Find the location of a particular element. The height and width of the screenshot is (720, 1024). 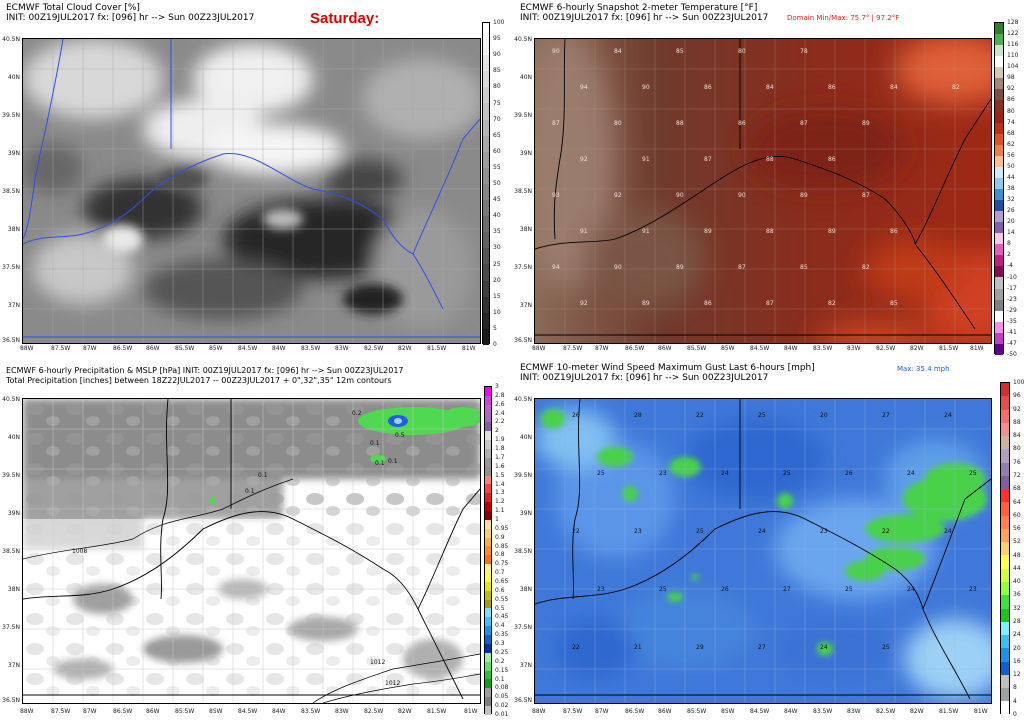

colorbar-label: 86 is located at coordinates (1011, 100).